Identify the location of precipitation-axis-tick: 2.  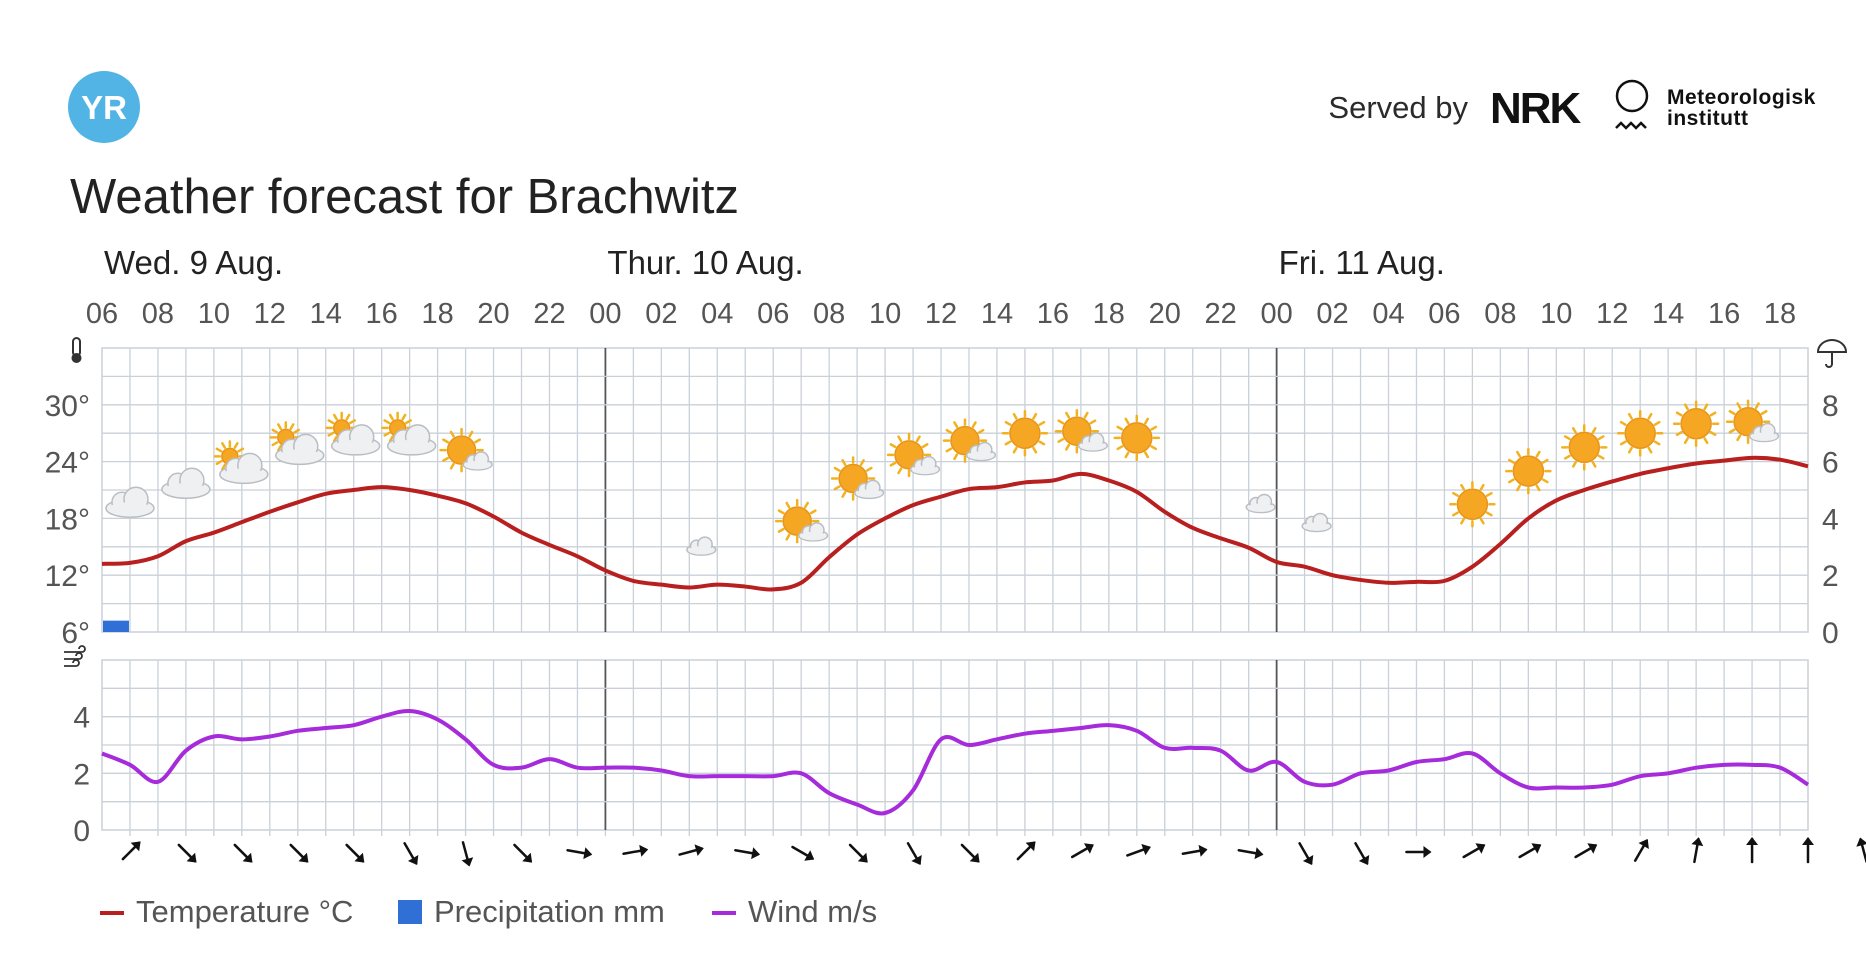
(1830, 576).